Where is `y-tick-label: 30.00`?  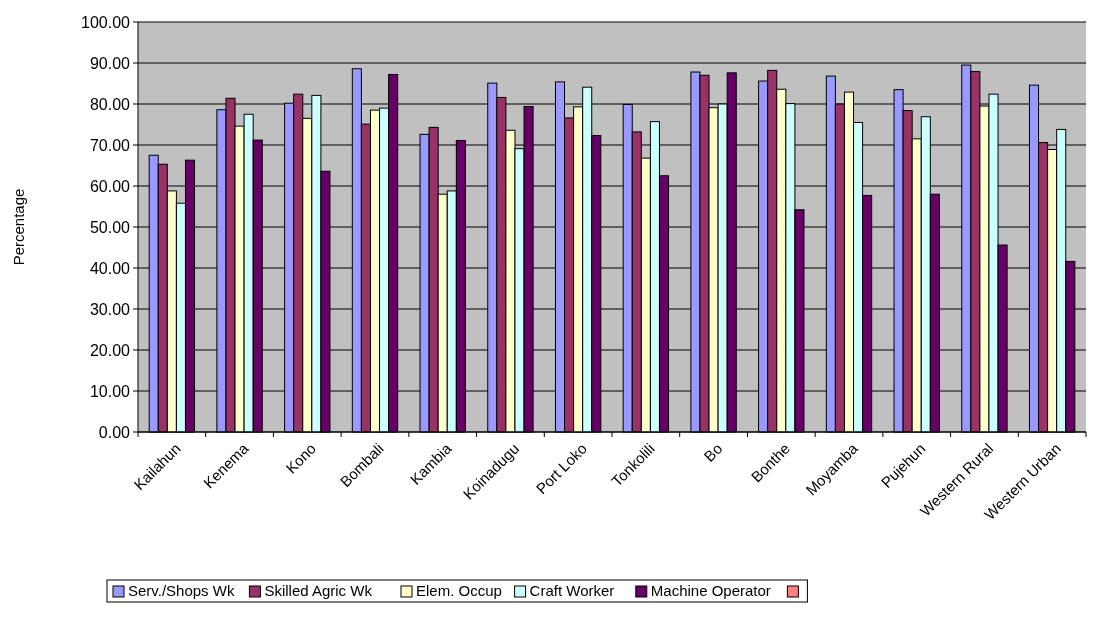
y-tick-label: 30.00 is located at coordinates (110, 309).